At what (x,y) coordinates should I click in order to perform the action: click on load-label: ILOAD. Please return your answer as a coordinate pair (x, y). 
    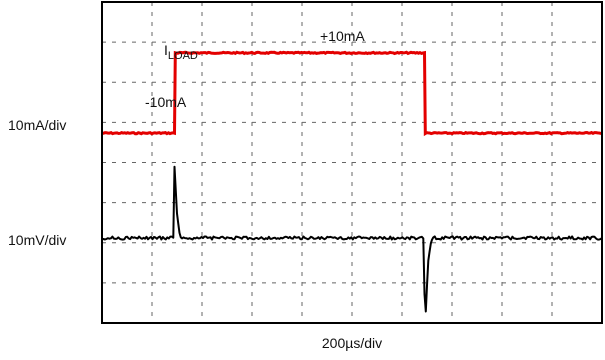
    Looking at the image, I should click on (181, 52).